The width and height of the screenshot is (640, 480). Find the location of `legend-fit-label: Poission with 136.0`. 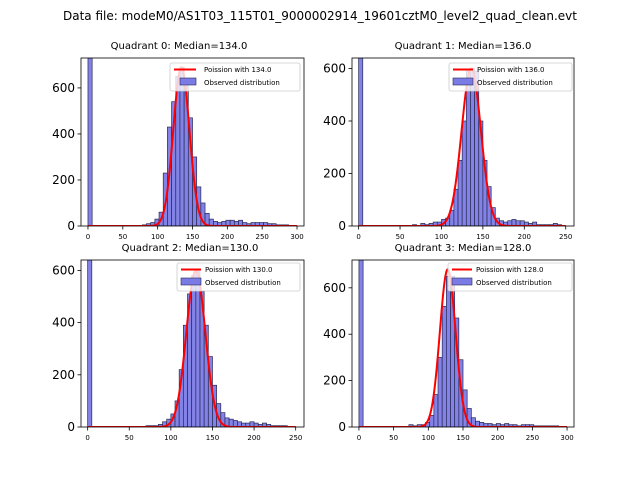

legend-fit-label: Poission with 136.0 is located at coordinates (511, 70).